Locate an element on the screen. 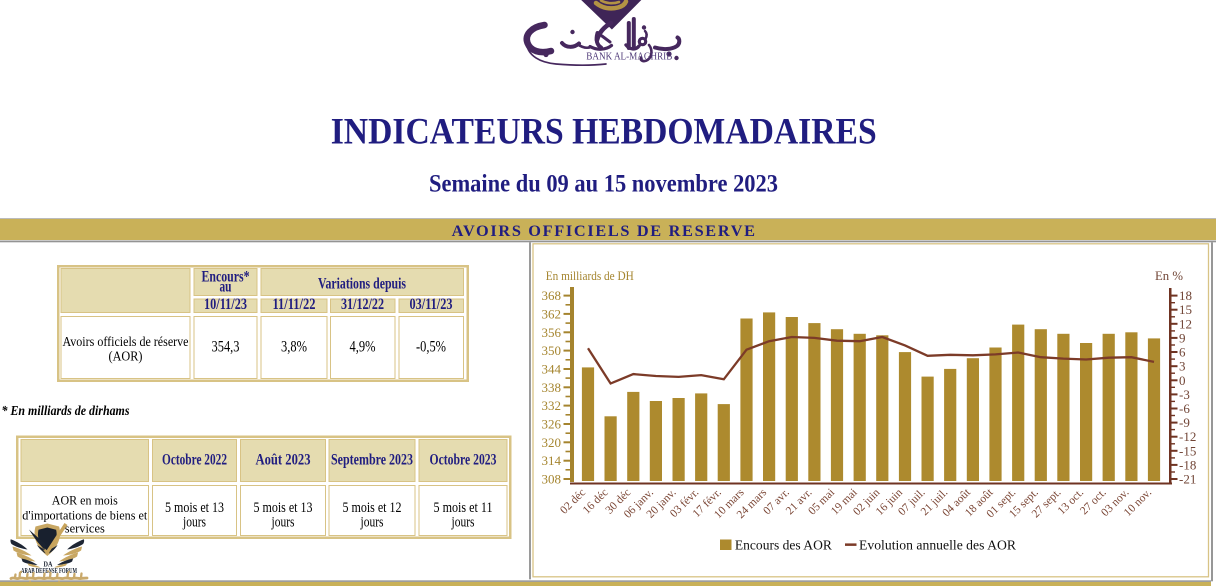  svg-text: 5 mois et 12 is located at coordinates (372, 508).